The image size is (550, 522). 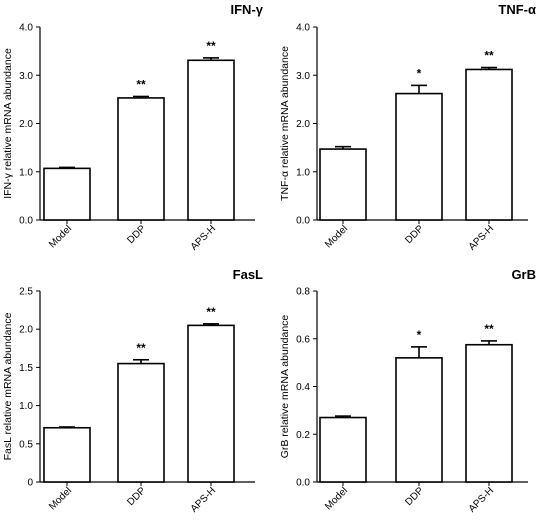 What do you see at coordinates (303, 387) in the screenshot?
I see `y-tick-label: 0.4` at bounding box center [303, 387].